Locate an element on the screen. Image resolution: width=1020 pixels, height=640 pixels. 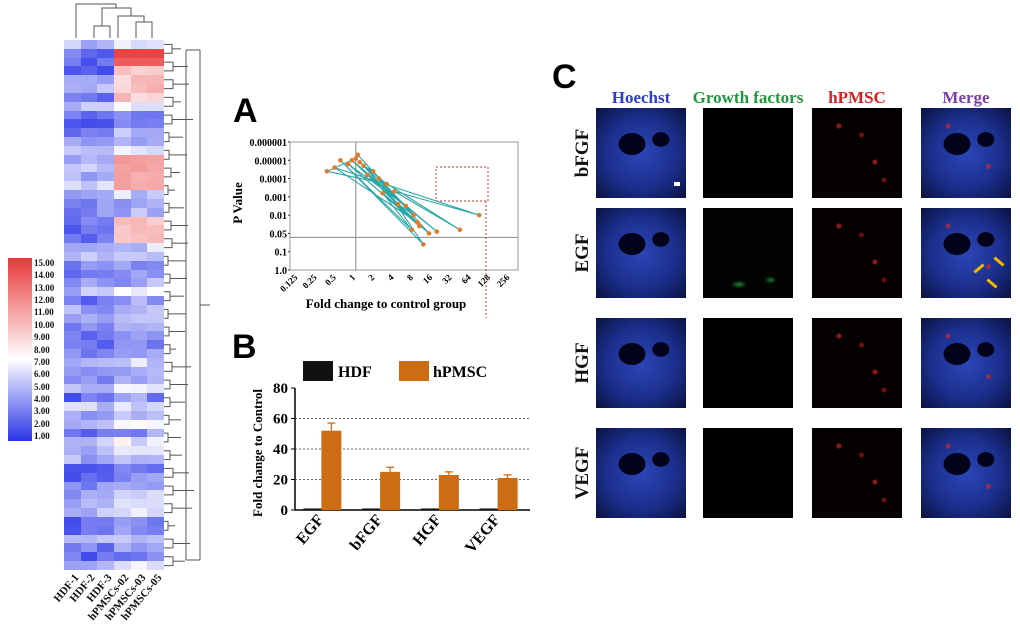
scale-bar is located at coordinates (677, 184).